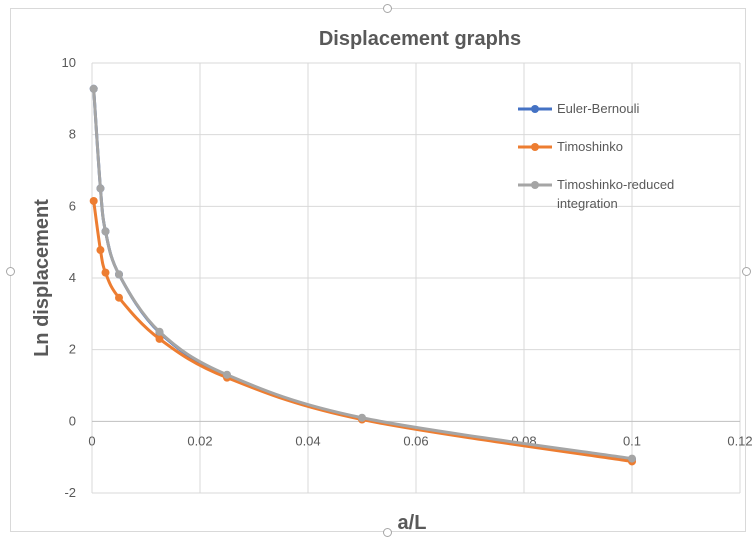  What do you see at coordinates (72, 349) in the screenshot?
I see `y-tick-label: 2` at bounding box center [72, 349].